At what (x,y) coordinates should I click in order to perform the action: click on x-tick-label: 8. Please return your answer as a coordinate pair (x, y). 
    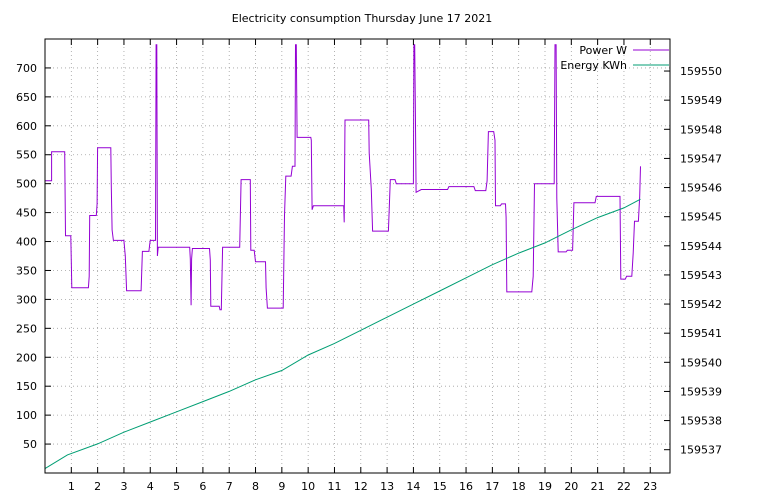
    Looking at the image, I should click on (255, 486).